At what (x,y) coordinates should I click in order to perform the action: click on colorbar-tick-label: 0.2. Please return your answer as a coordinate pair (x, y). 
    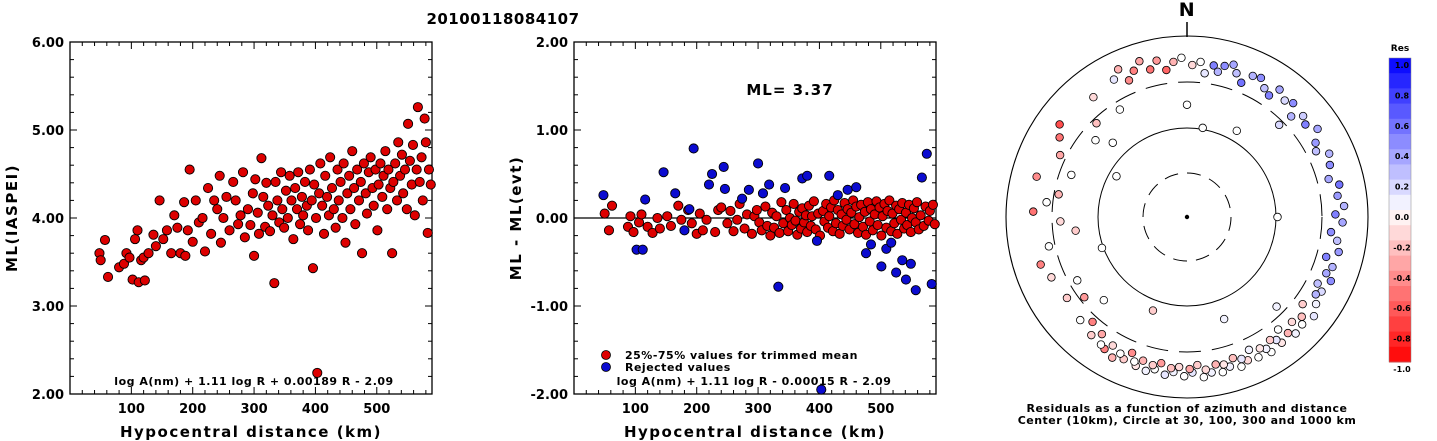
    Looking at the image, I should click on (1402, 187).